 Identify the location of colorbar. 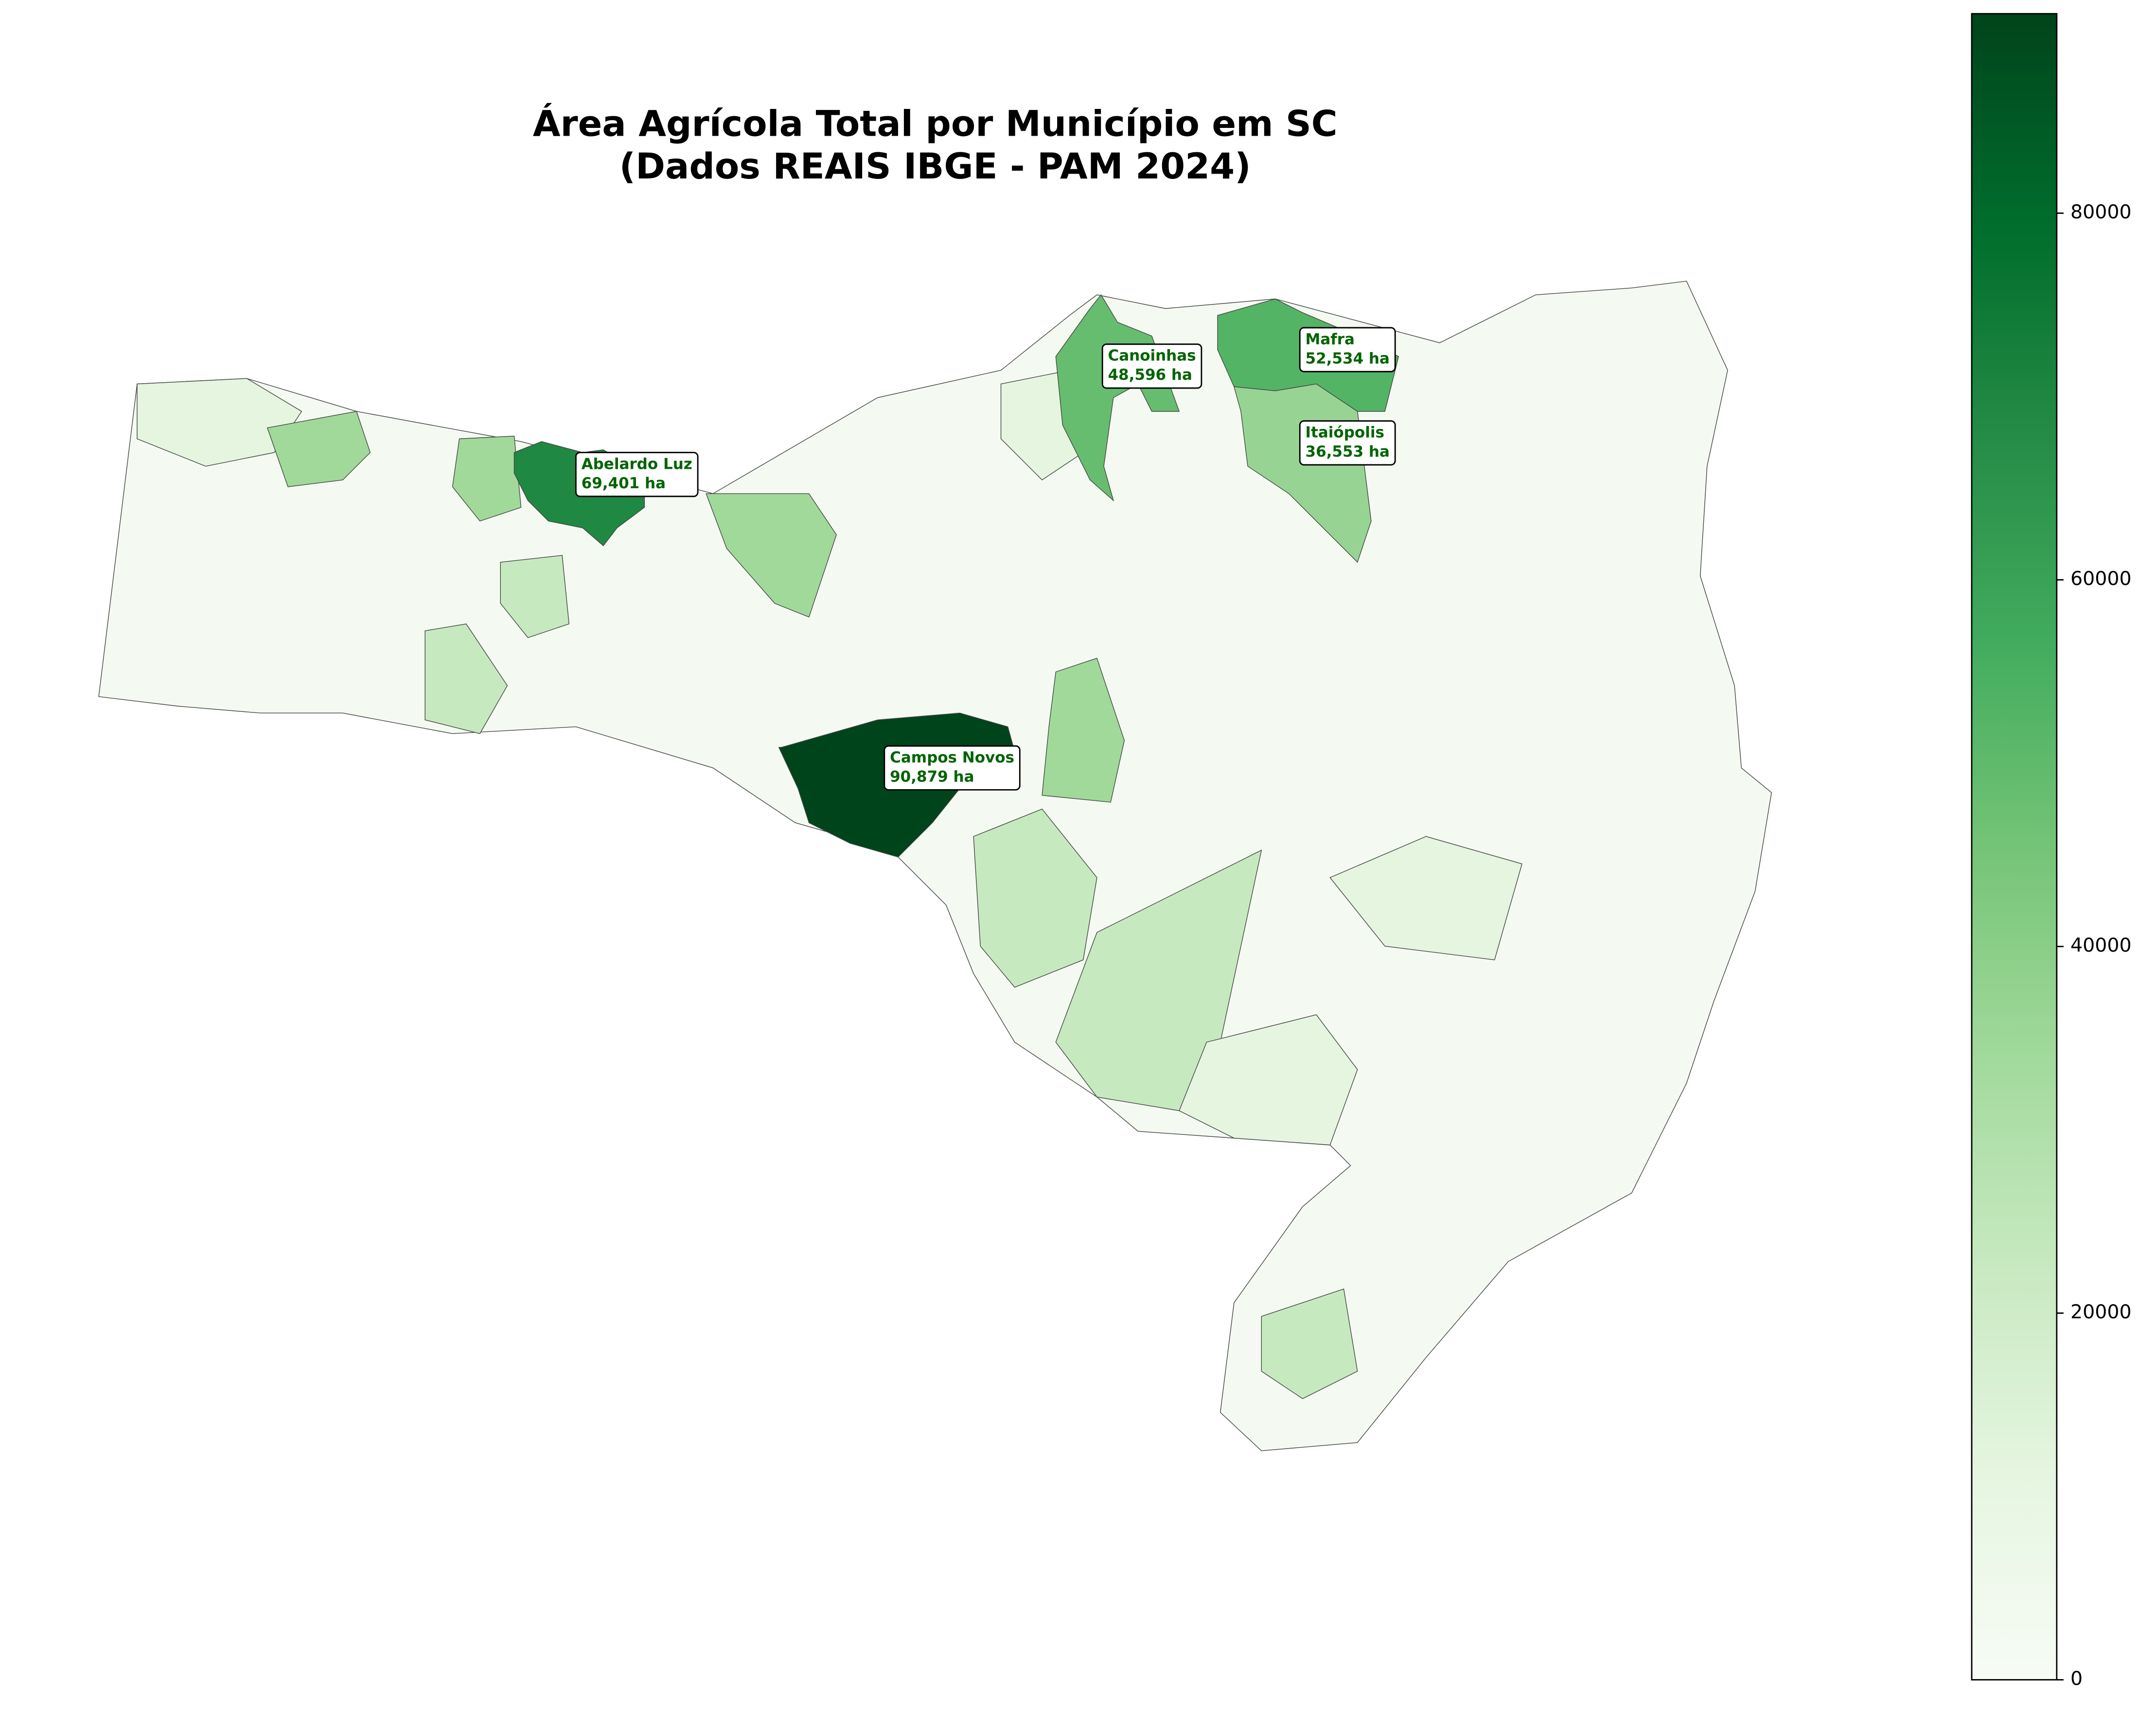
(2015, 847).